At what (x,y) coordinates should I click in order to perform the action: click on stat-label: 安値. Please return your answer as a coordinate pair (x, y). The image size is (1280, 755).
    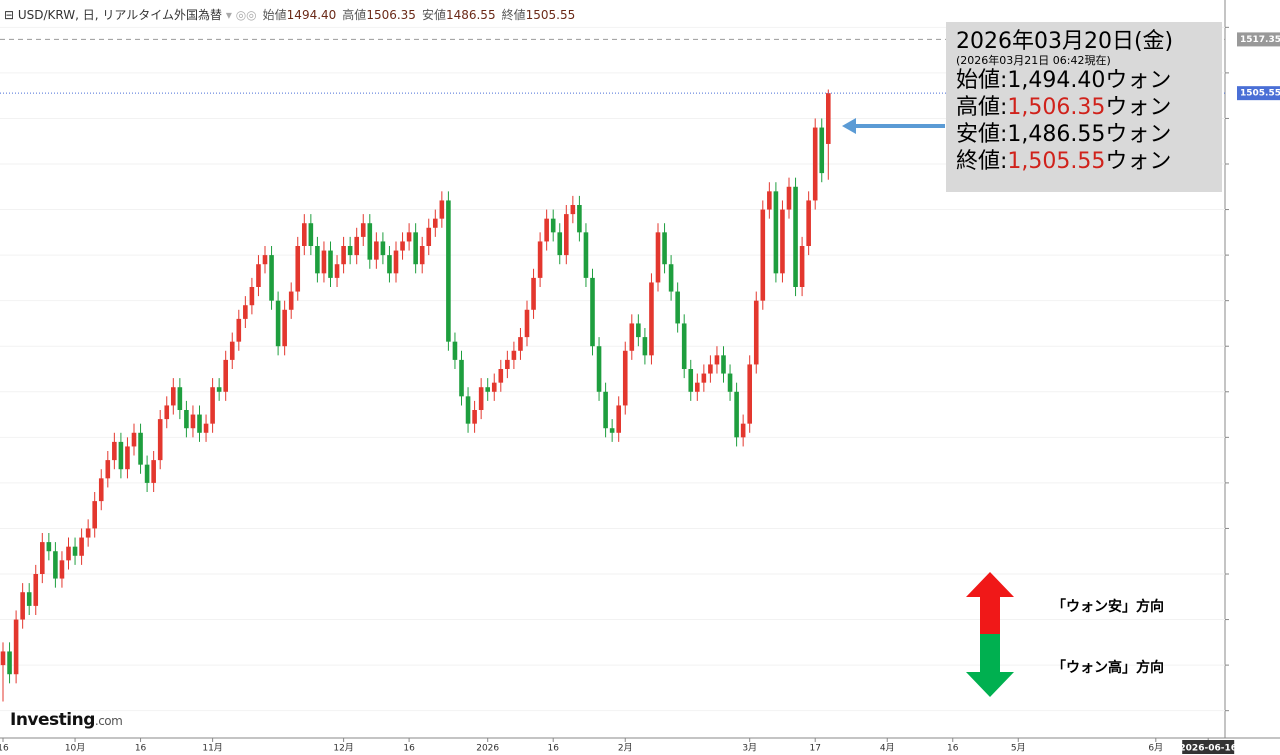
    Looking at the image, I should click on (433, 15).